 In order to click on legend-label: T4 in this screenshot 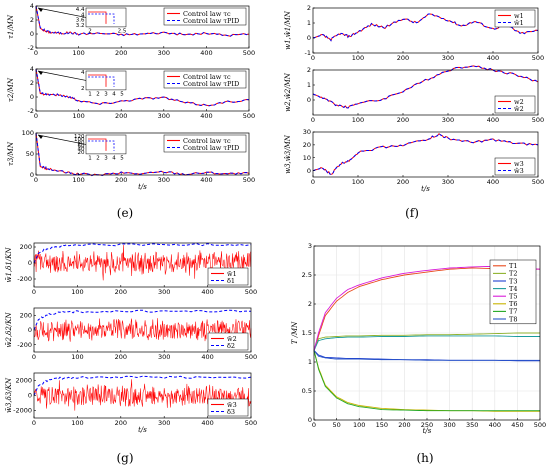, I will do `click(513, 289)`.